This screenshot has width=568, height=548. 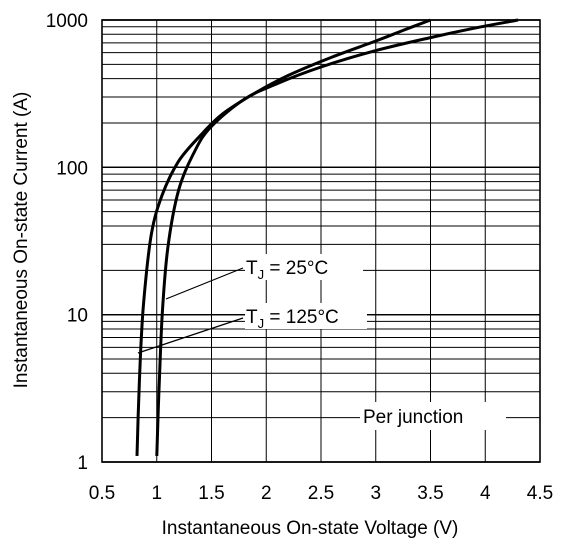 What do you see at coordinates (310, 528) in the screenshot?
I see `x-axis-label: Instantaneous On-state Voltage (V)` at bounding box center [310, 528].